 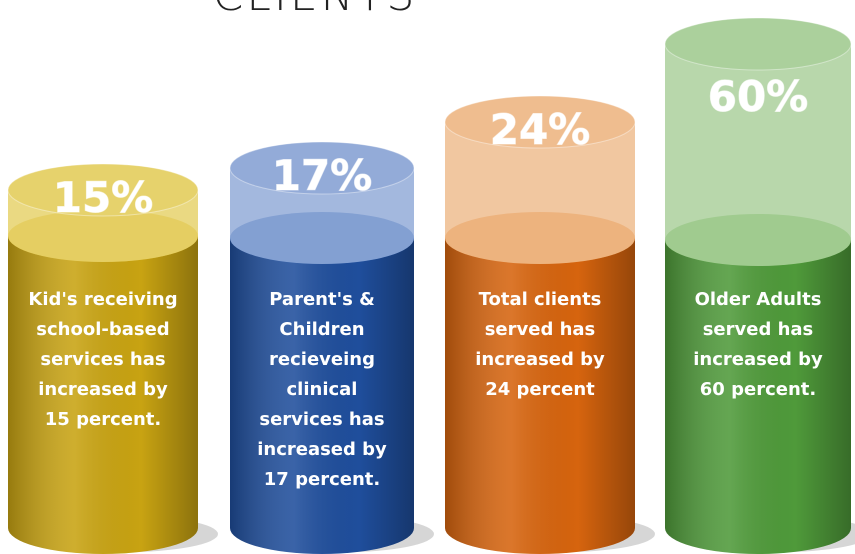 I want to click on description-line: Total clients, so click(x=540, y=299).